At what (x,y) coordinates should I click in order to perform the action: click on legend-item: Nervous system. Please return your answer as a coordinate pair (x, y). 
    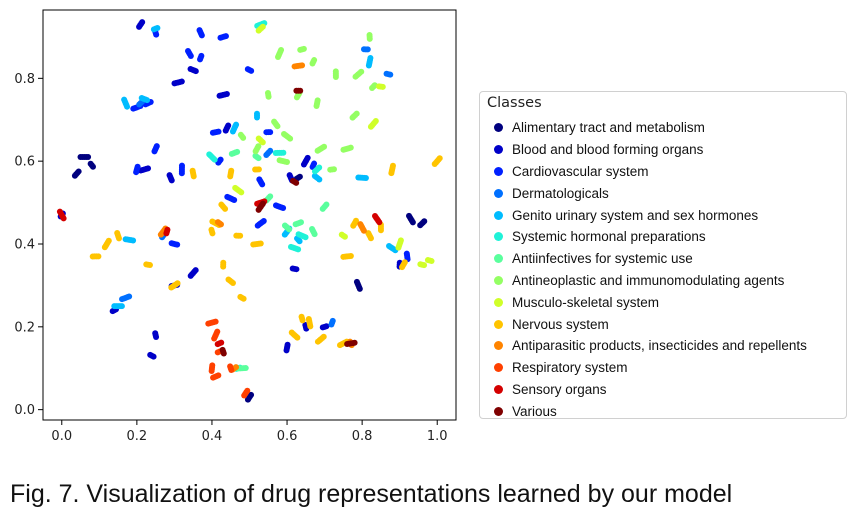
    Looking at the image, I should click on (666, 324).